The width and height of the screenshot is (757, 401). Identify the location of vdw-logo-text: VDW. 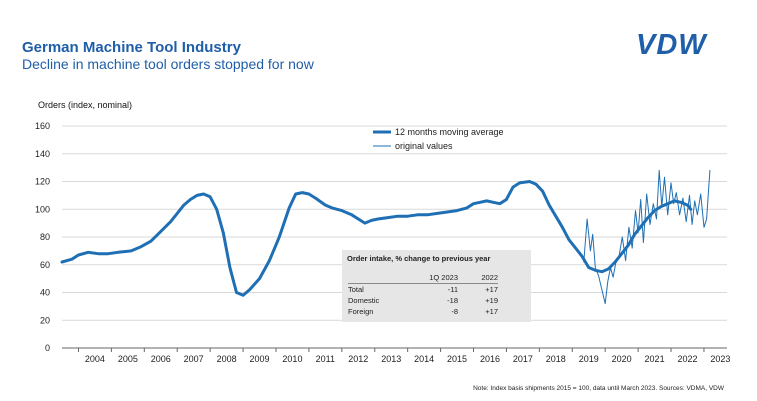
(672, 45).